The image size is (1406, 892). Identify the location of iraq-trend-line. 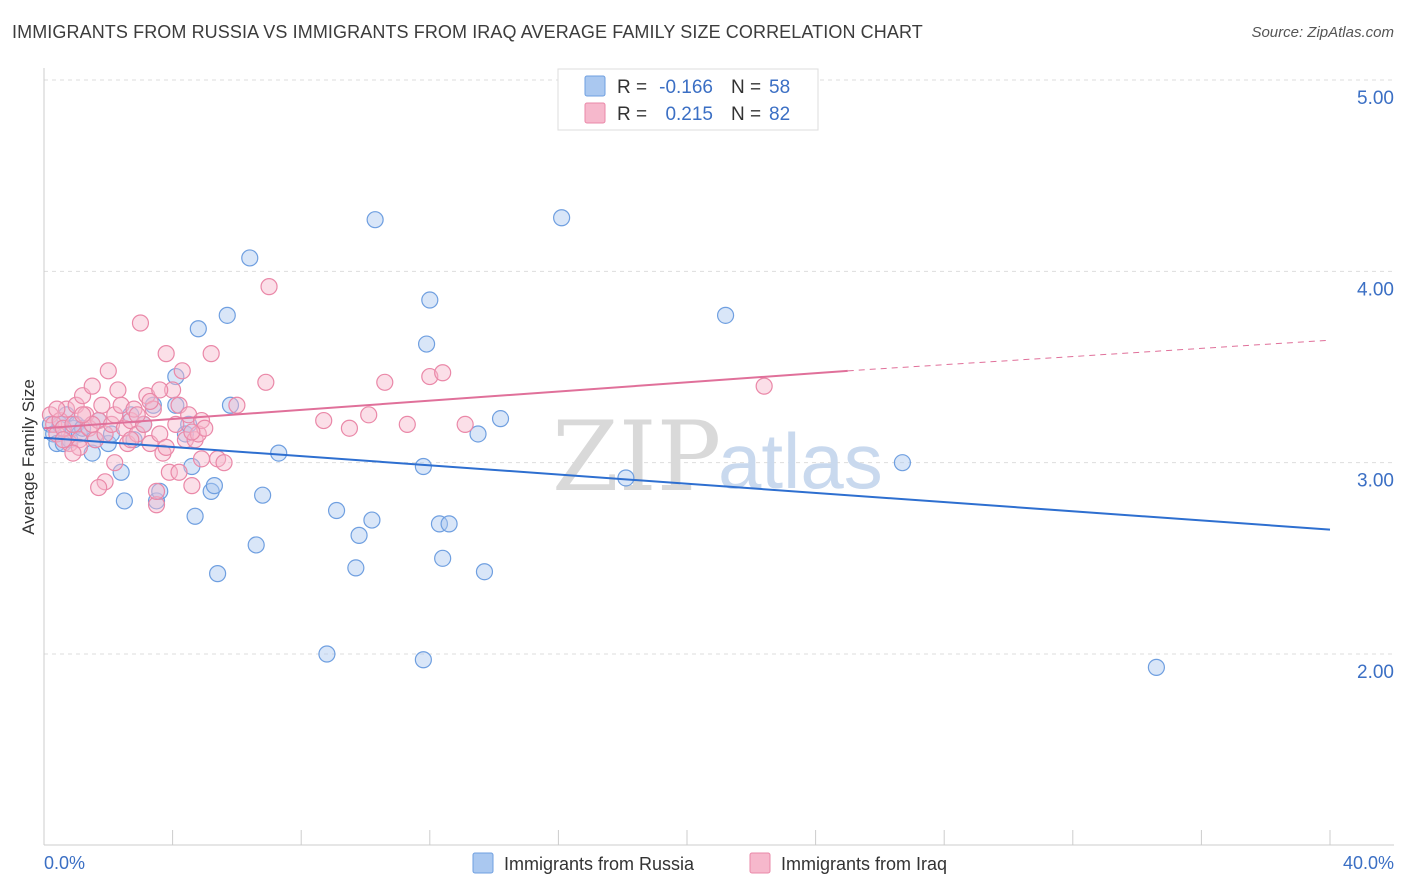
(445, 399).